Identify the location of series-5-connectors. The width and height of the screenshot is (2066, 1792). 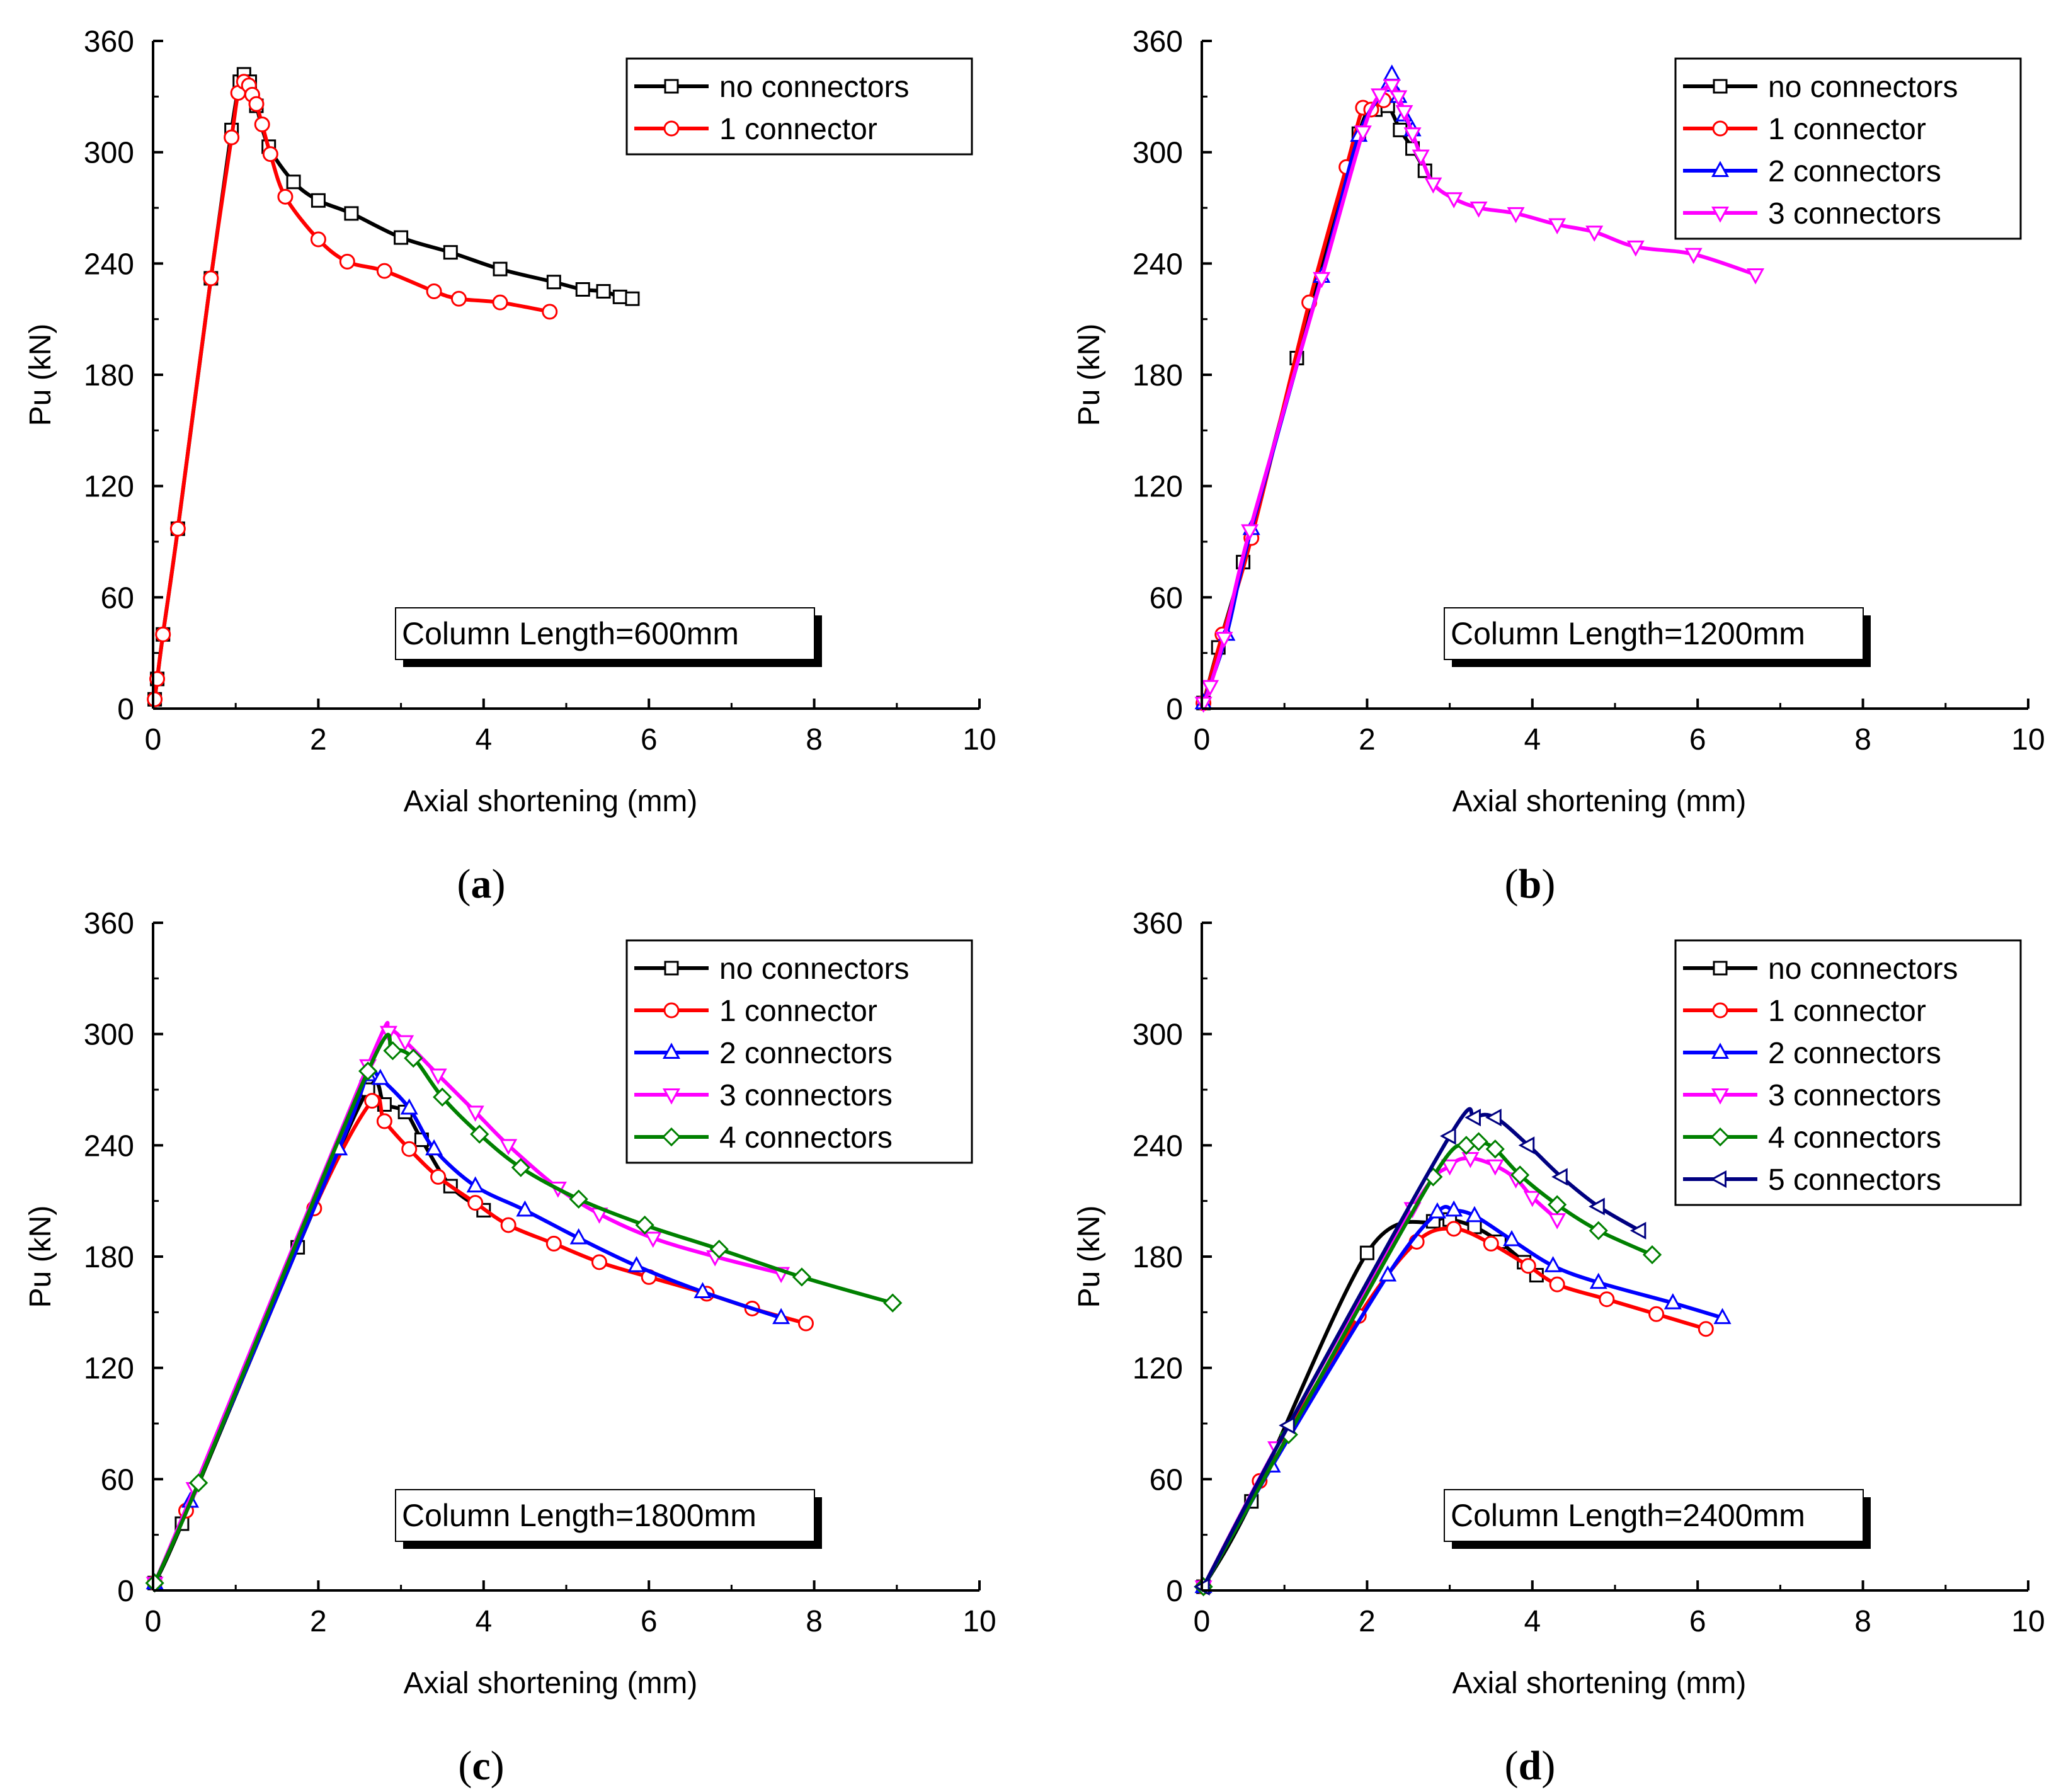
(1420, 1351).